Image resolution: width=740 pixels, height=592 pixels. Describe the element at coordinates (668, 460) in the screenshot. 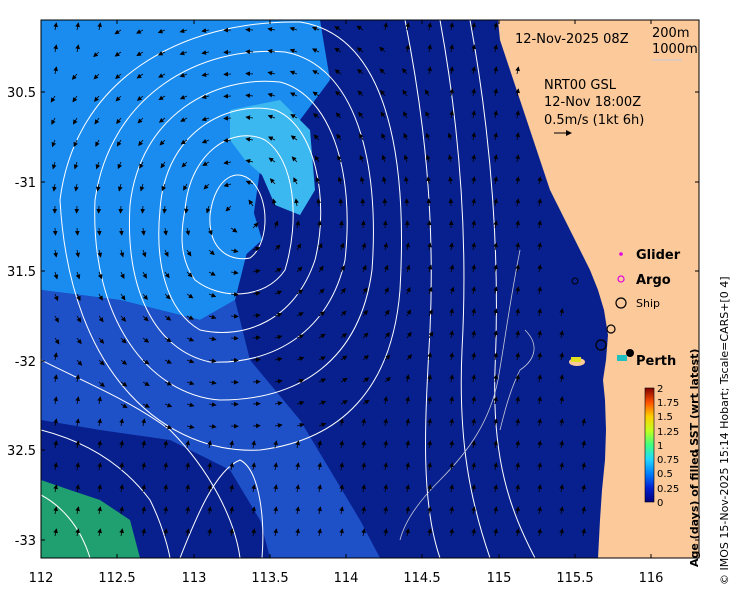

I see `colorbar-tick: 0.75` at that location.